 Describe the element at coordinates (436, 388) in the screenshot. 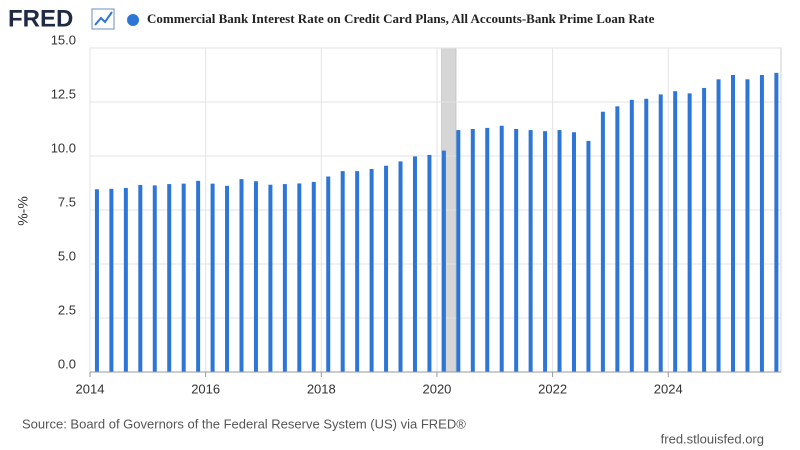

I see `x-tick-label: 2020` at that location.